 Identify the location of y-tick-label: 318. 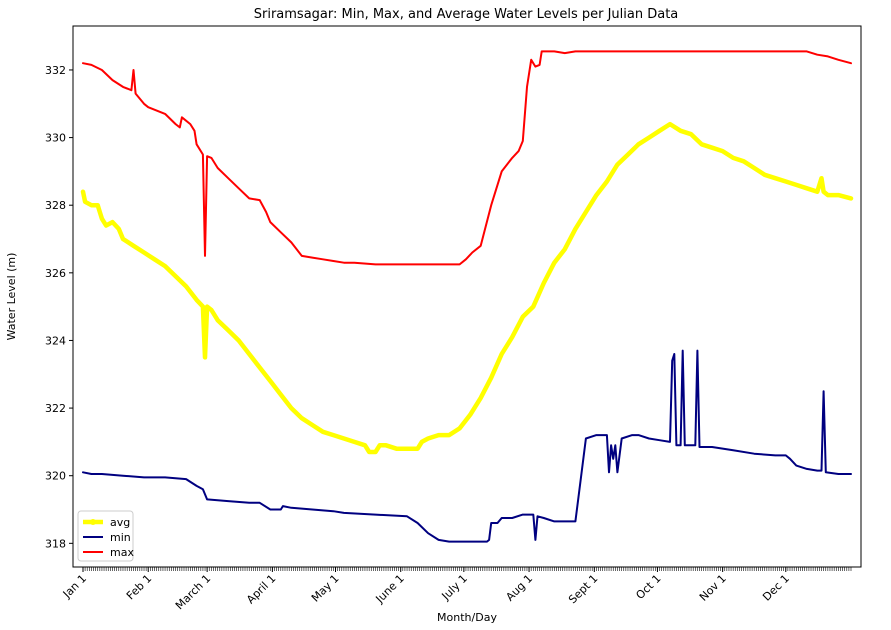
(55, 543).